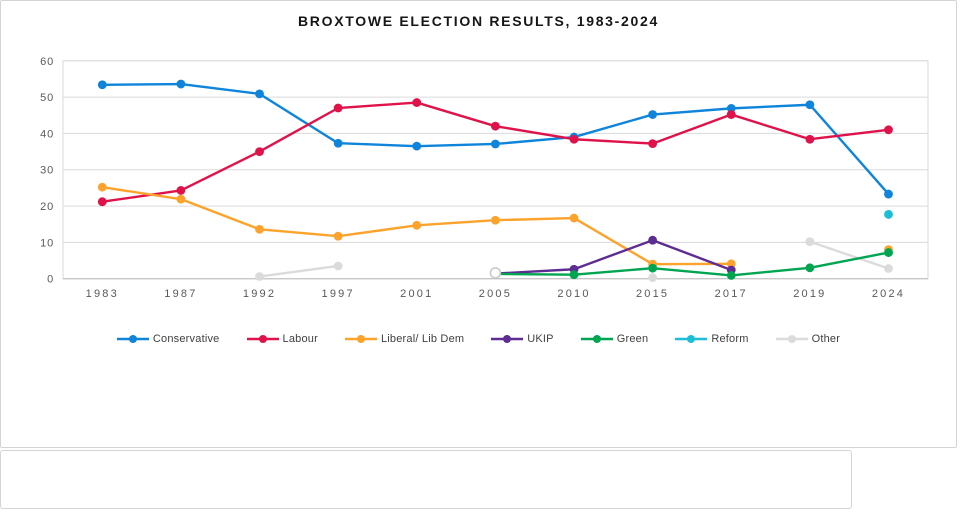 The image size is (960, 514). What do you see at coordinates (300, 339) in the screenshot?
I see `legend-label: Labour` at bounding box center [300, 339].